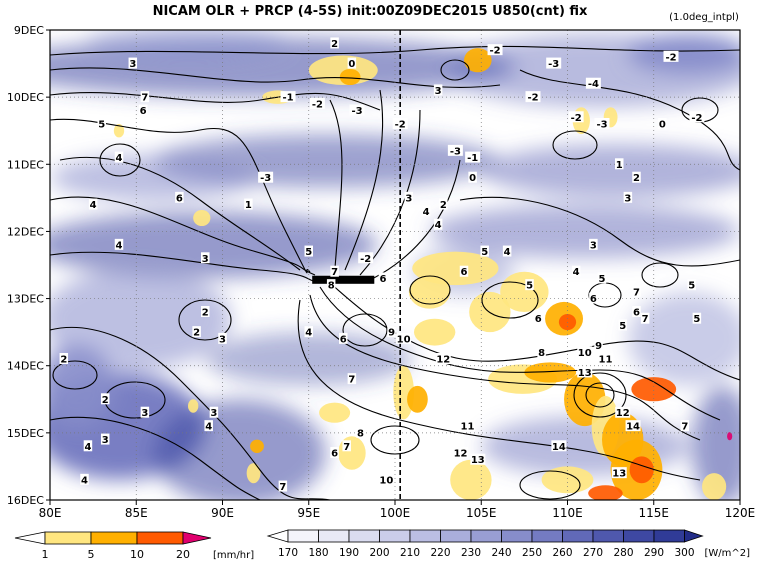  Describe the element at coordinates (25, 500) in the screenshot. I see `y-tick-label: 16DEC` at that location.